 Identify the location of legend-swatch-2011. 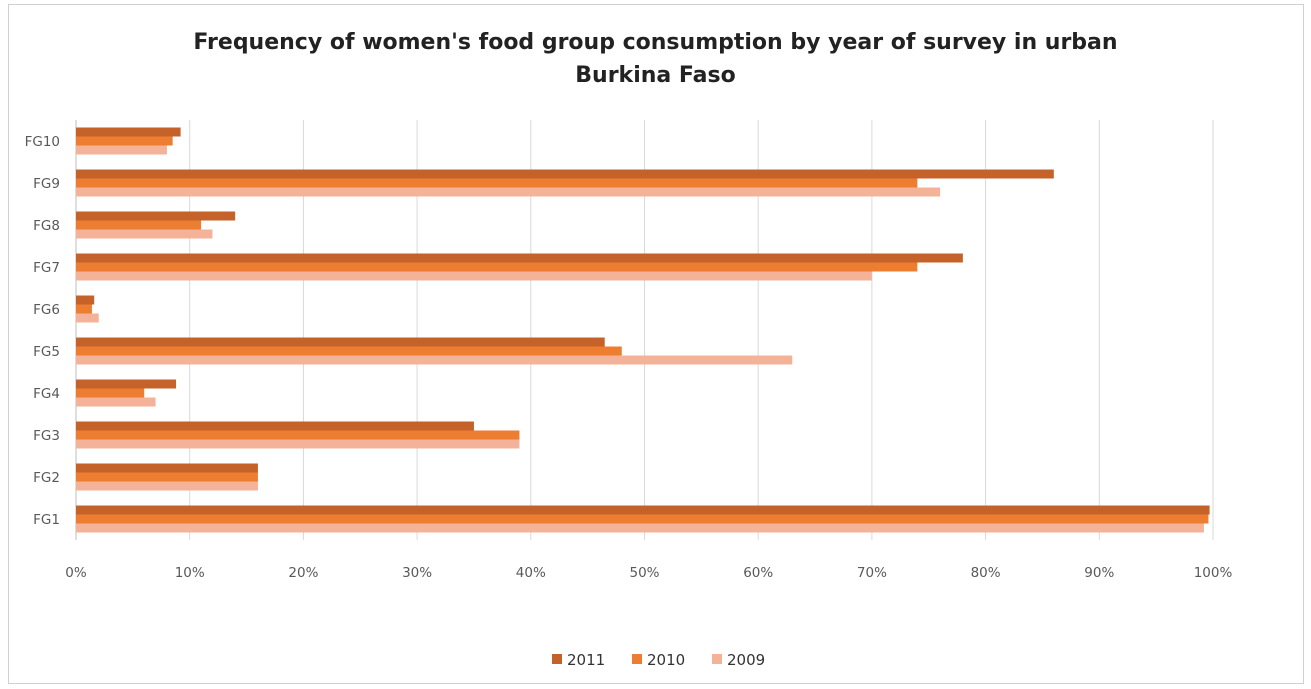
(557, 659).